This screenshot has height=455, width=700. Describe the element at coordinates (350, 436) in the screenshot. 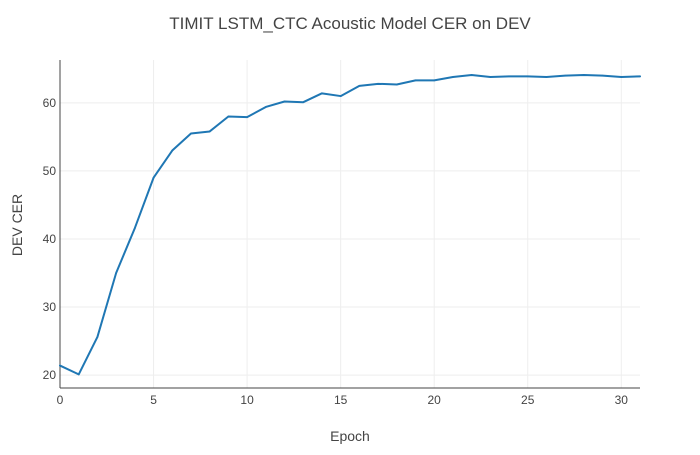

I see `x-axis-title: Epoch` at that location.